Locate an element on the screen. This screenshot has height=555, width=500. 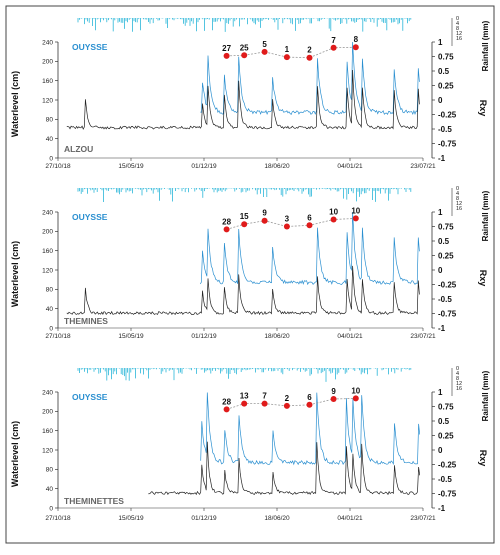
lag-label: 5 is located at coordinates (264, 44).